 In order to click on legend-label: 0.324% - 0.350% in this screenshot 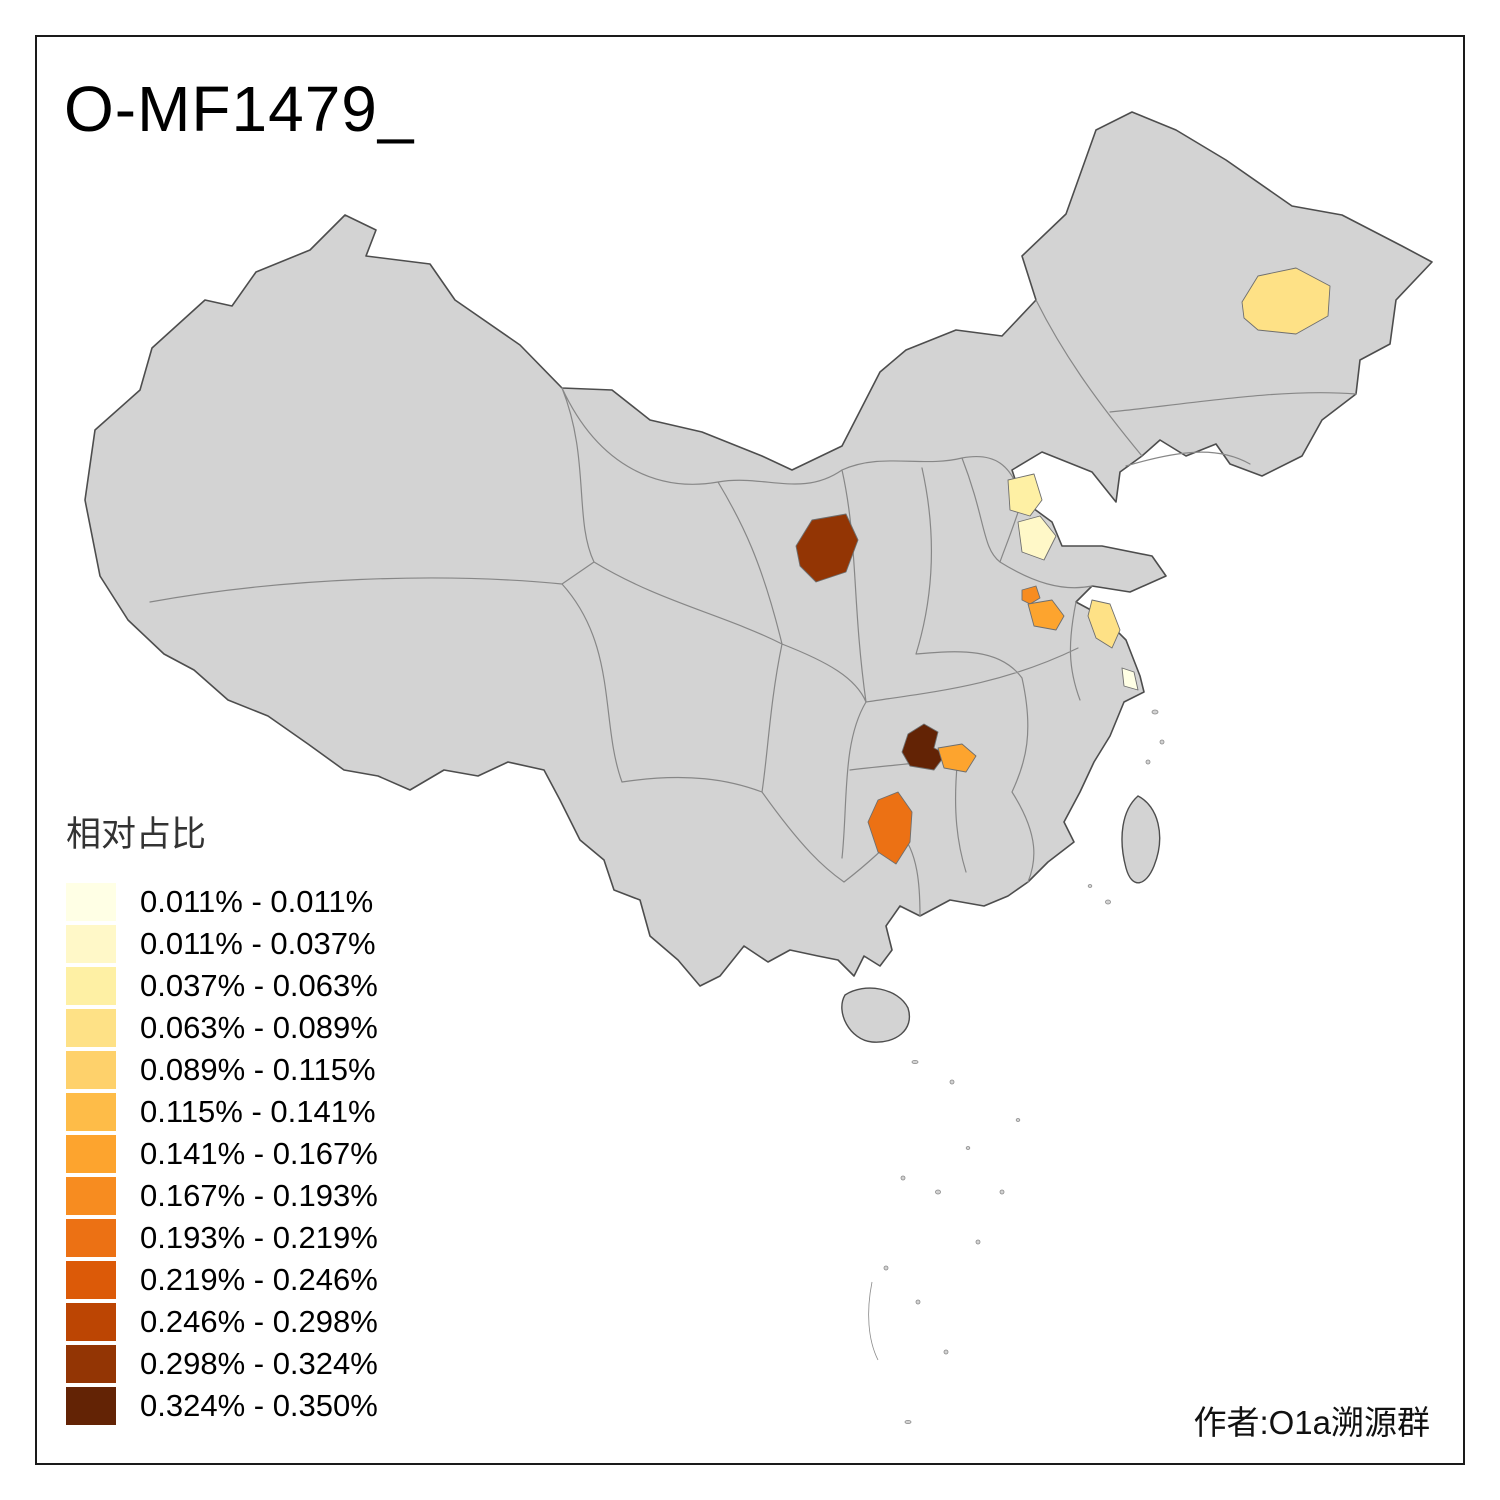, I will do `click(259, 1405)`.